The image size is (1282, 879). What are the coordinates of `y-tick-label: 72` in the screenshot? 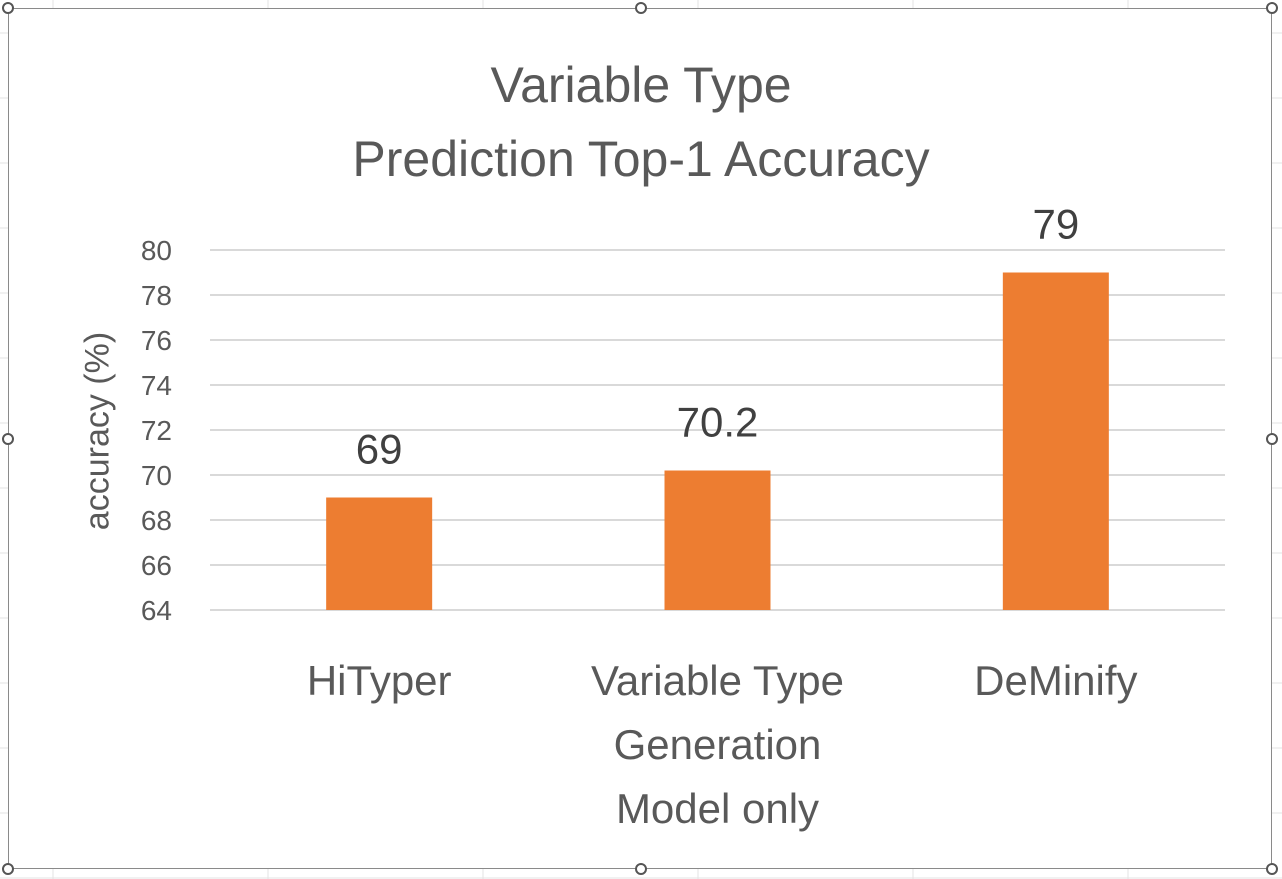 It's located at (156, 430).